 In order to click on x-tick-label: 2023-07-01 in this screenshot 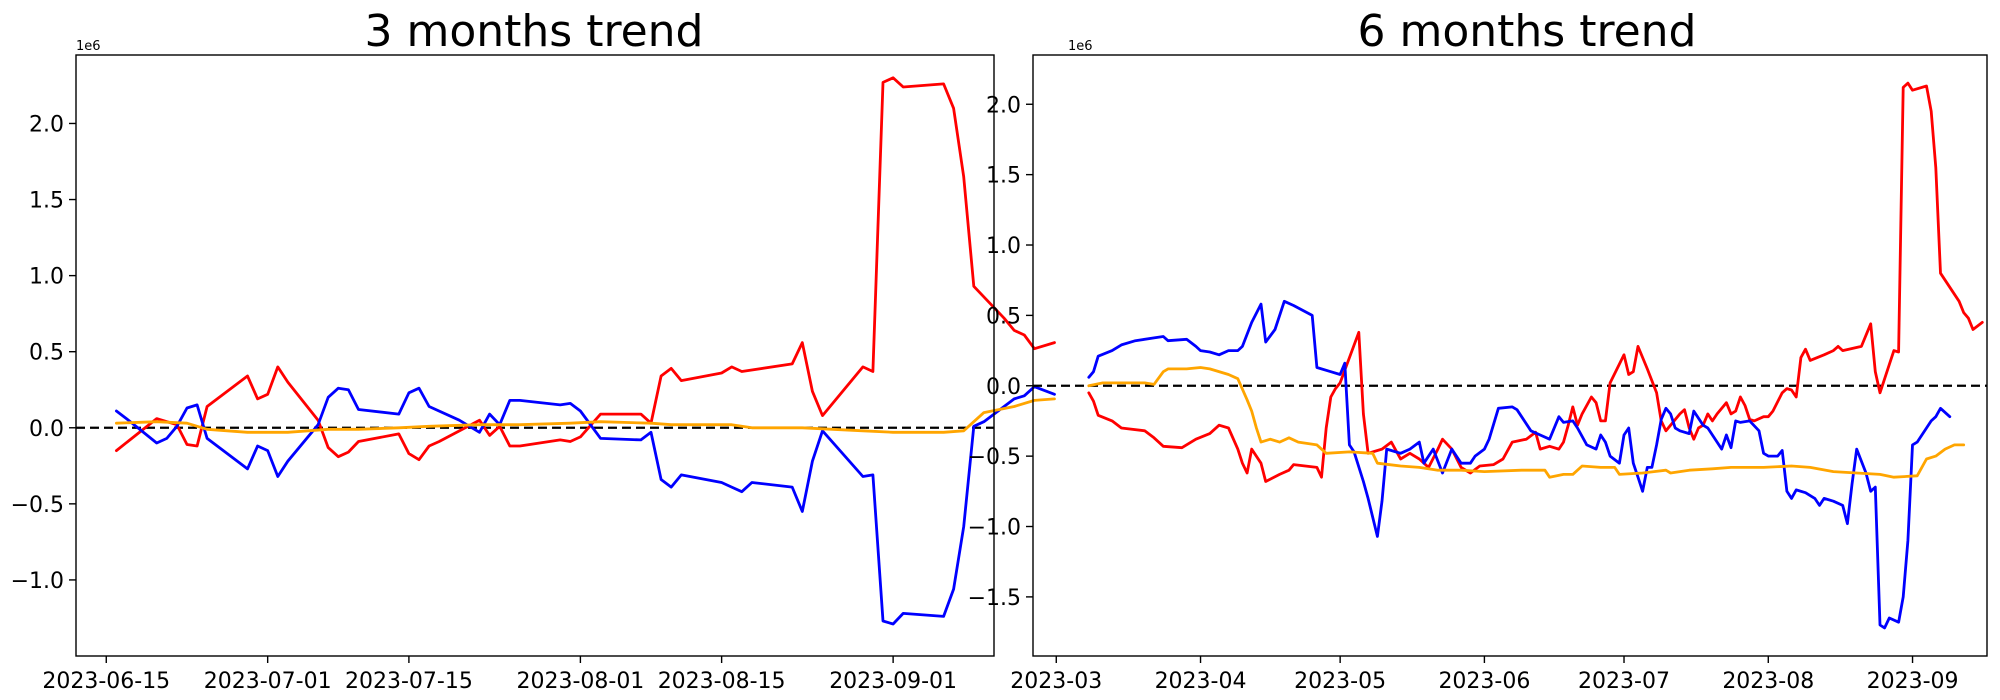, I will do `click(268, 681)`.